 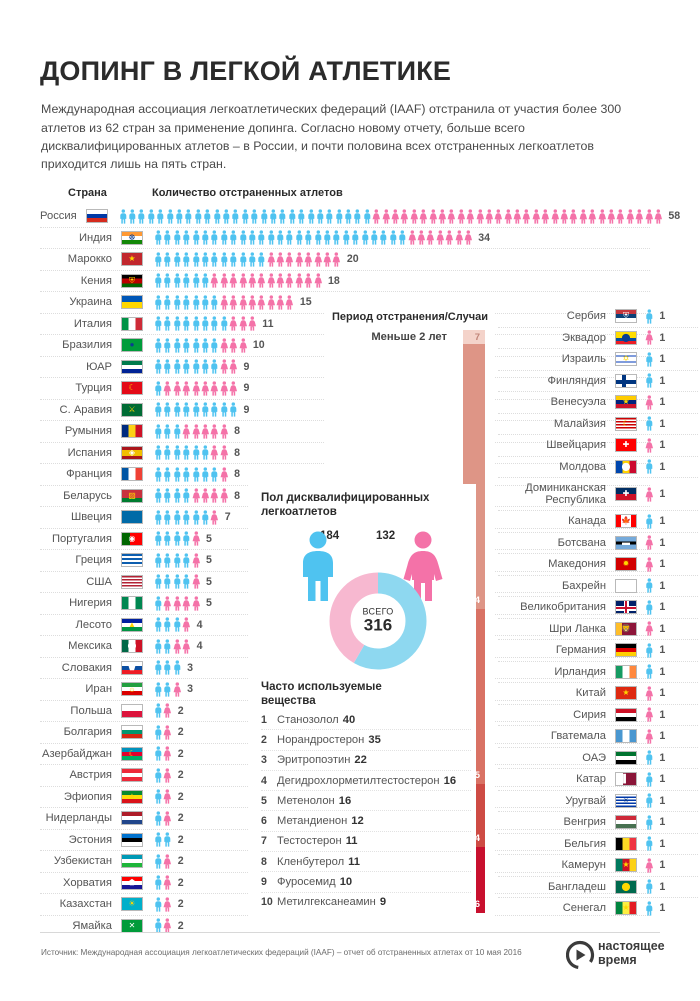 What do you see at coordinates (383, 902) in the screenshot?
I see `substance-value: 9` at bounding box center [383, 902].